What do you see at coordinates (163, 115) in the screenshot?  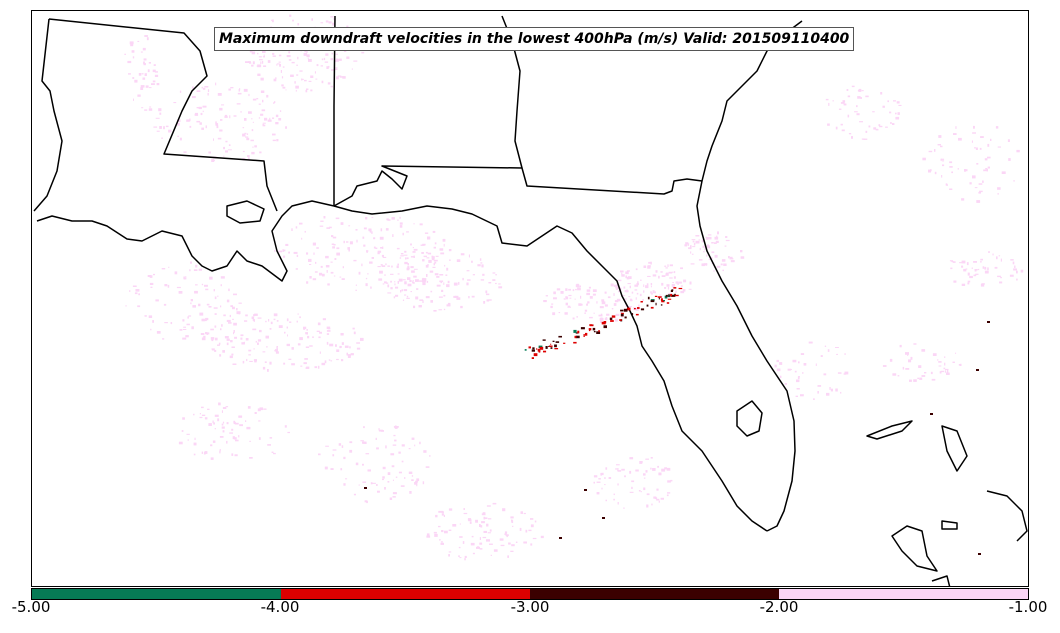 I see `ms-al-border` at bounding box center [163, 115].